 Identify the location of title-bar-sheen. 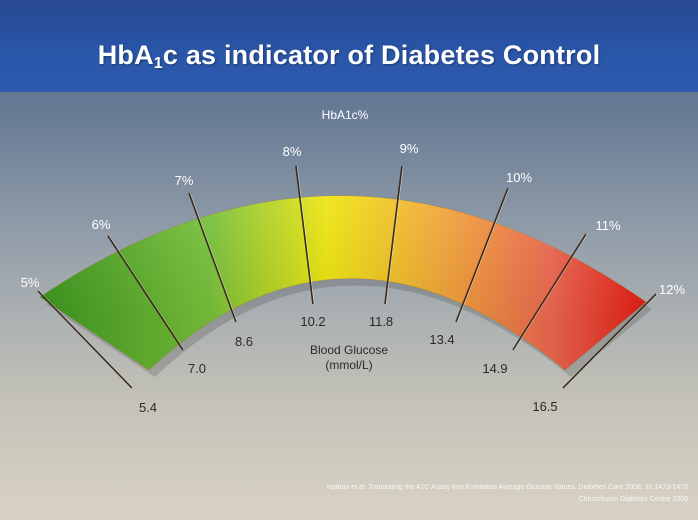
(349, 23).